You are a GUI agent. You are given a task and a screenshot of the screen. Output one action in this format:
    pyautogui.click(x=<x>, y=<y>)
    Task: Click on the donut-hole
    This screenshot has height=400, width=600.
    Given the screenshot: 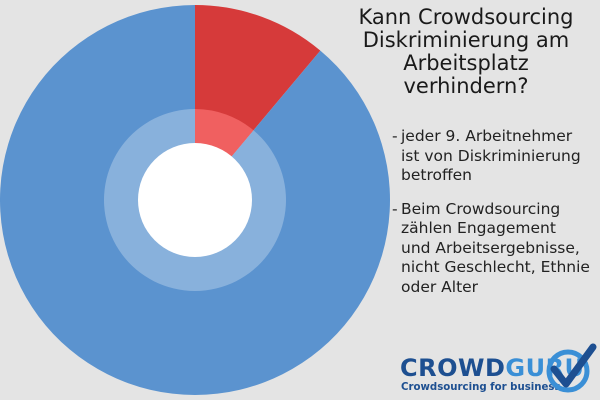 What is the action you would take?
    pyautogui.click(x=195, y=200)
    